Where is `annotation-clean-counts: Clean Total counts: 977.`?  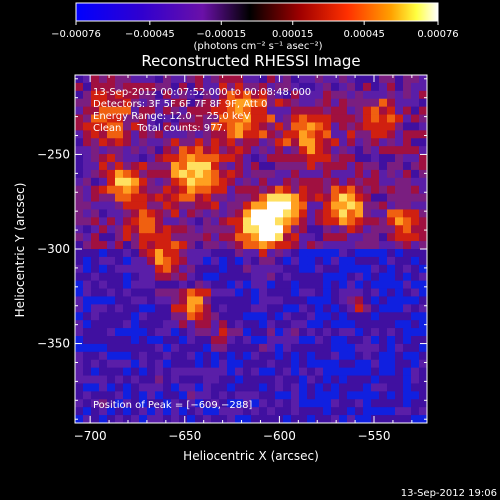 annotation-clean-counts: Clean Total counts: 977. is located at coordinates (159, 128).